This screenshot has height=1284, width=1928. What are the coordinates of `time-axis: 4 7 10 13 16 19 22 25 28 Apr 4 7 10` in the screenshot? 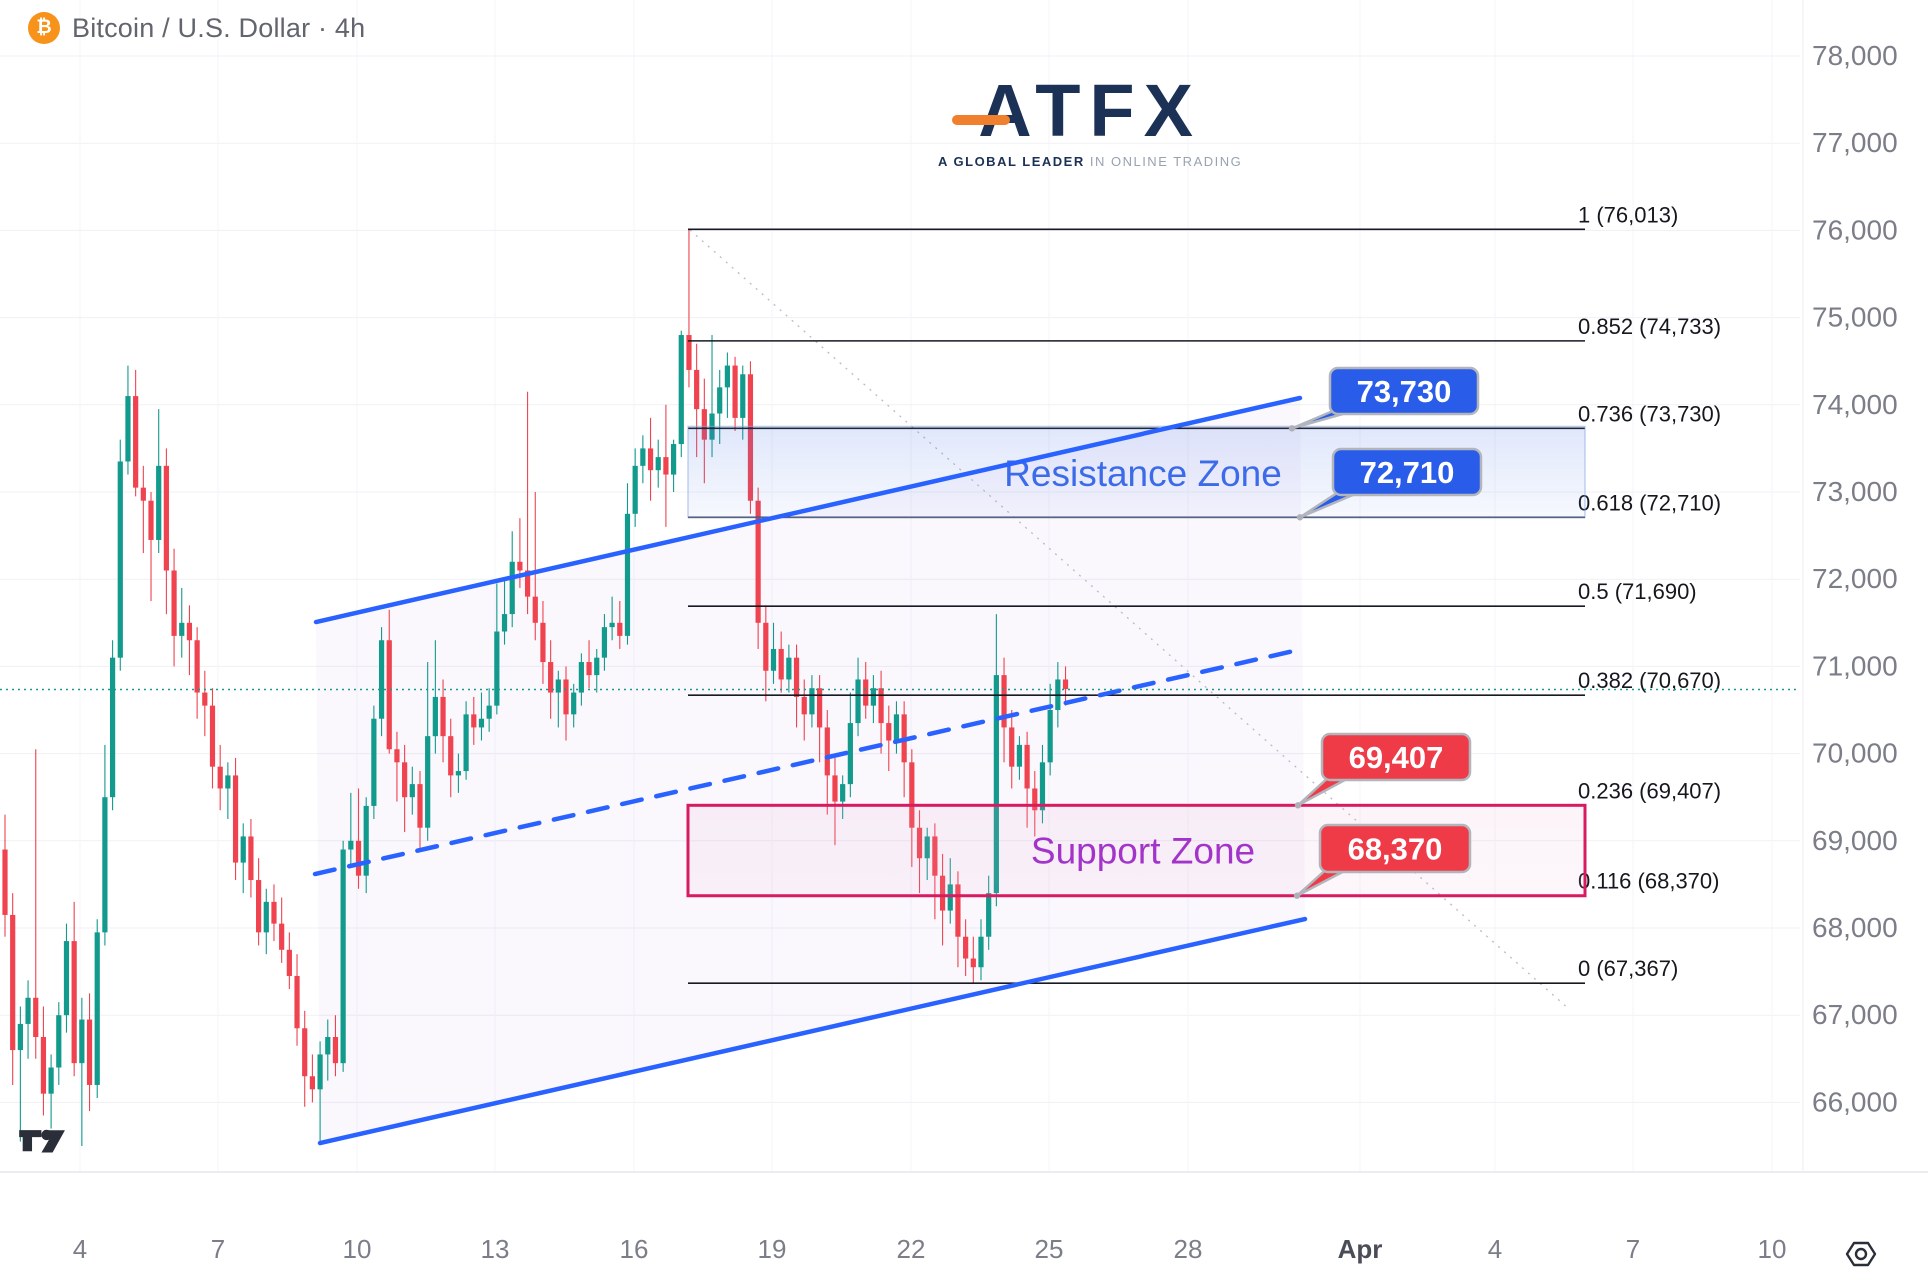 It's located at (930, 1249).